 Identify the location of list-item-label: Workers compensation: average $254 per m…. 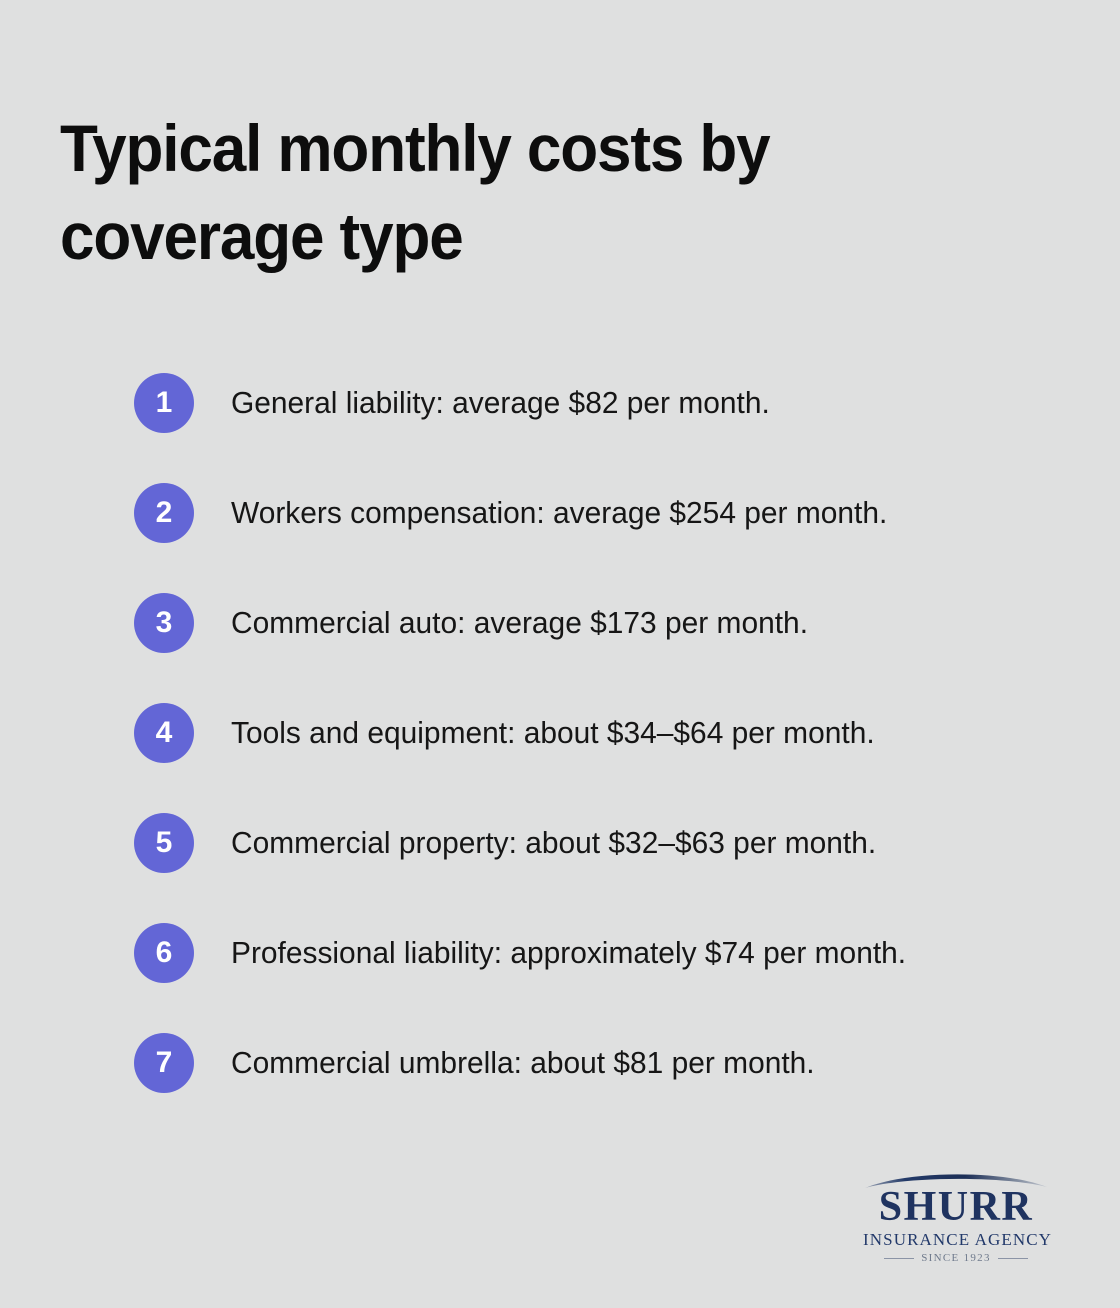
(559, 513).